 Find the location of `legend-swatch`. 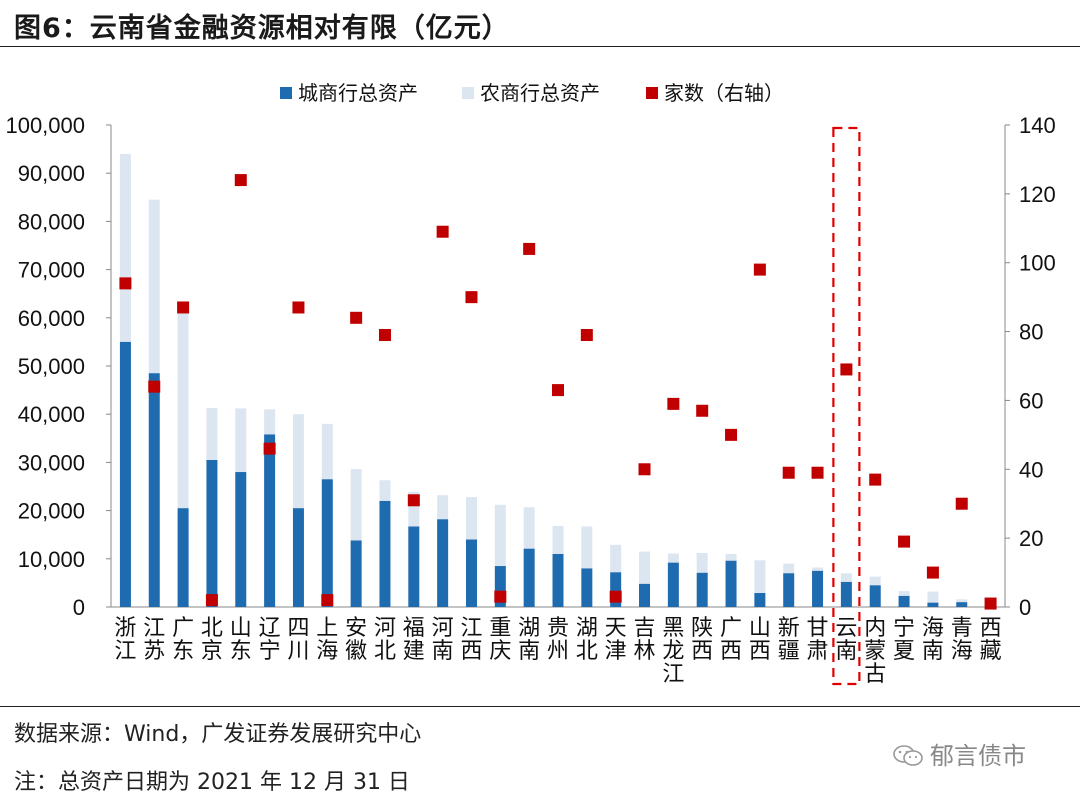

legend-swatch is located at coordinates (652, 93).